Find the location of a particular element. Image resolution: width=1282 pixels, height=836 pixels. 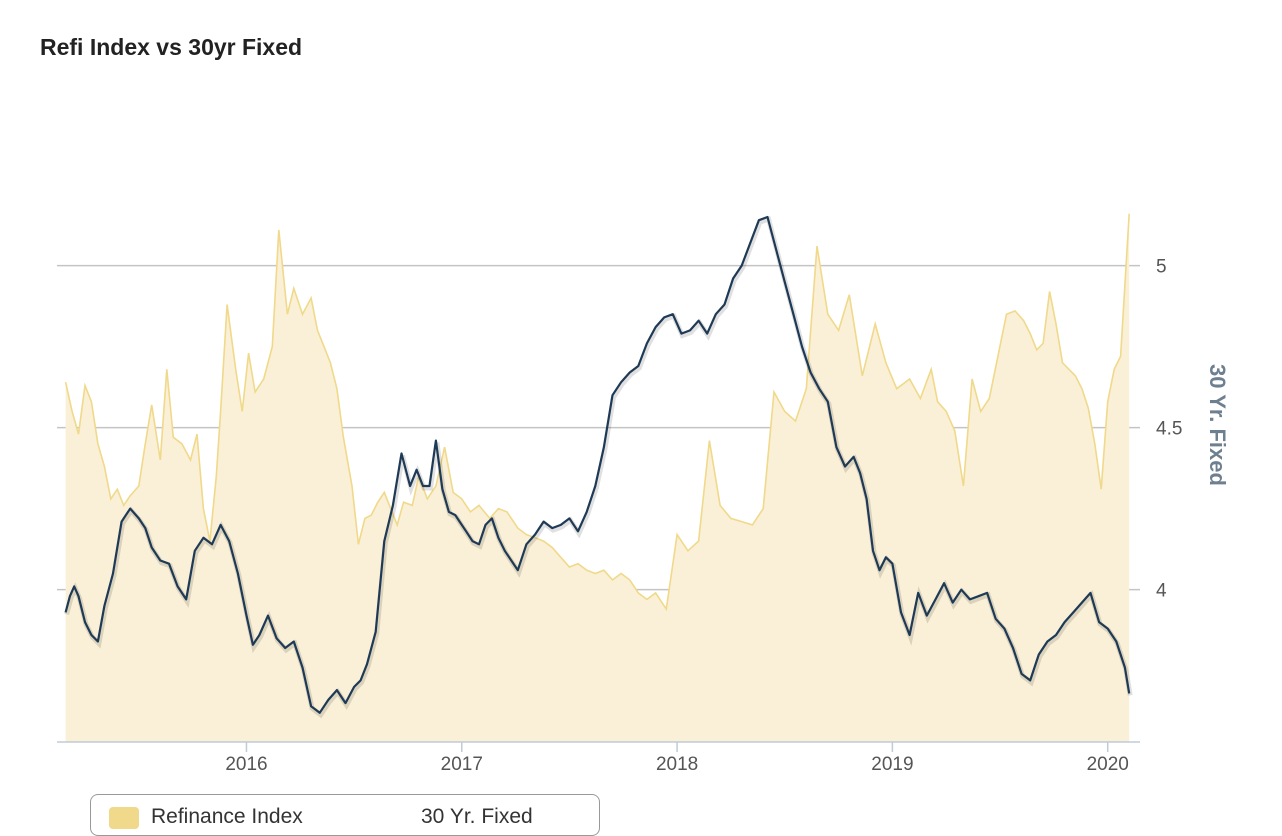

legend-label-refinance: Refinance Index is located at coordinates (227, 816).